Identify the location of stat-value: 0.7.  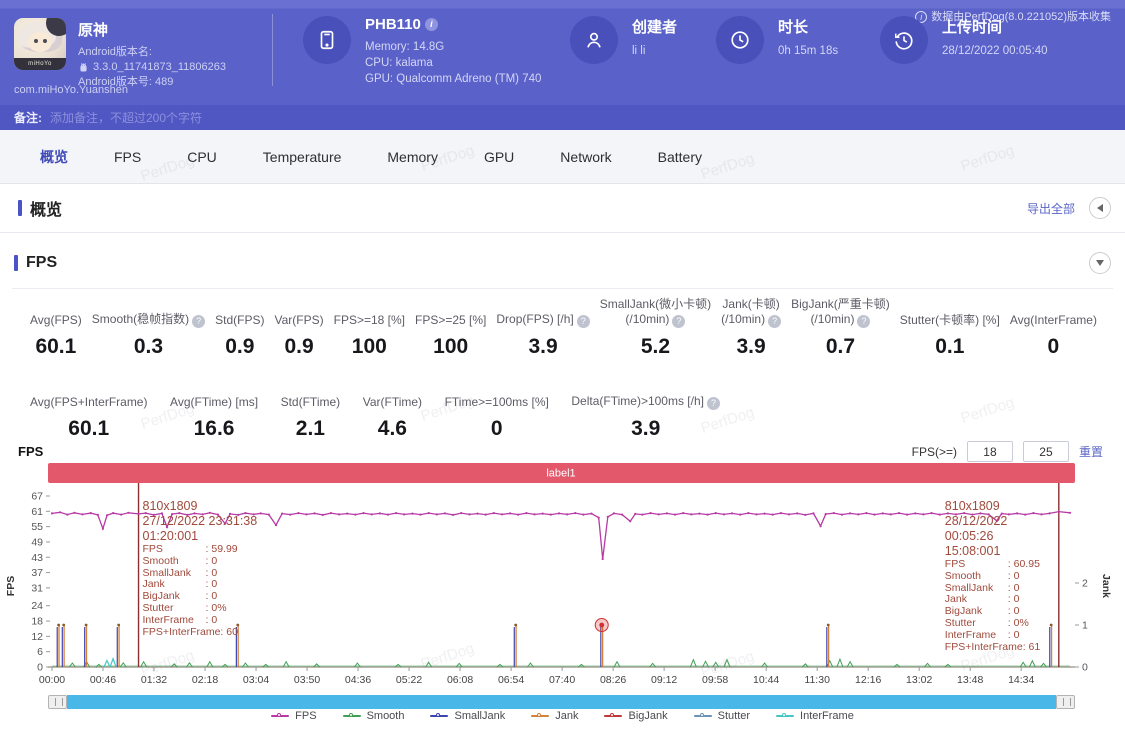
(840, 346).